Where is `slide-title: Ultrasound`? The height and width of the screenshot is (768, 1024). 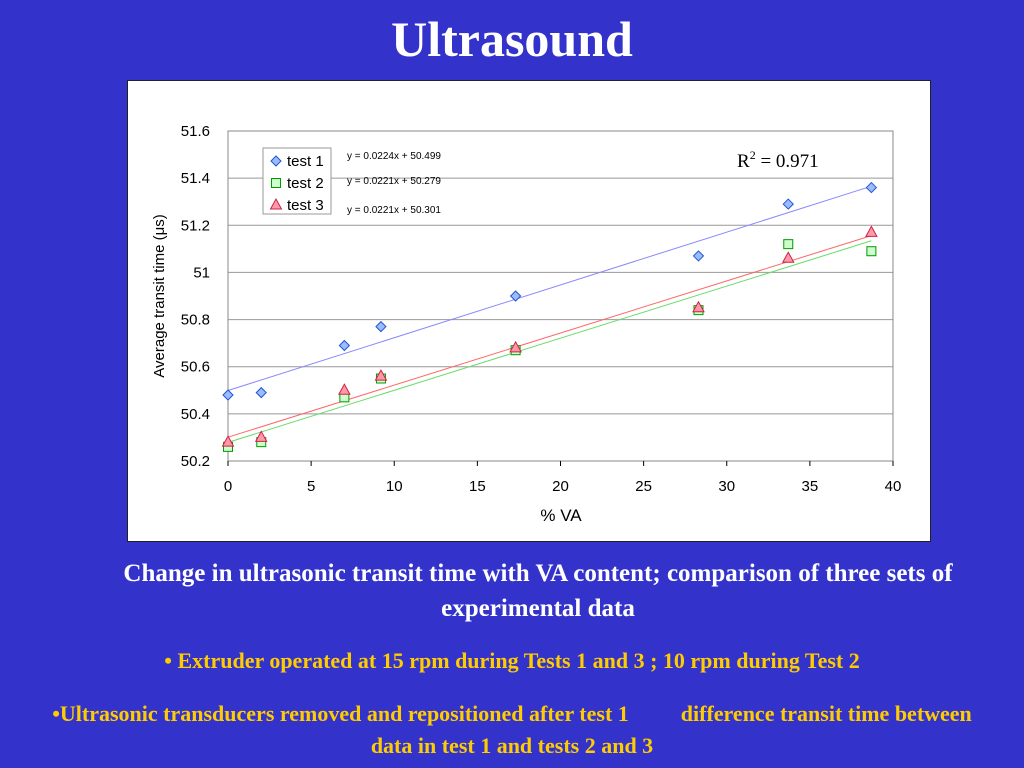 slide-title: Ultrasound is located at coordinates (512, 39).